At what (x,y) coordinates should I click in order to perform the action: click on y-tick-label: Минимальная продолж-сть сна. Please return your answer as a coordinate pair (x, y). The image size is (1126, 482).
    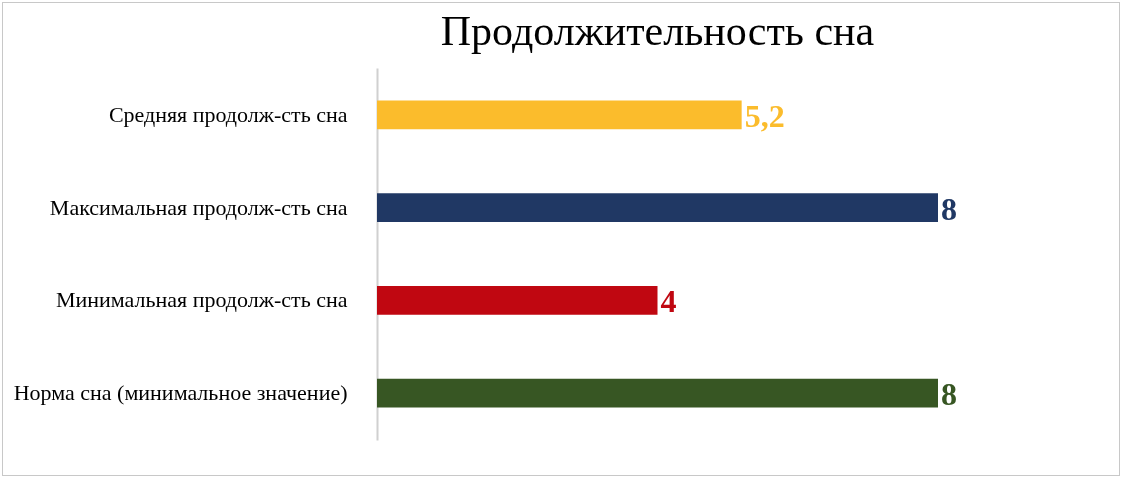
    Looking at the image, I should click on (201, 300).